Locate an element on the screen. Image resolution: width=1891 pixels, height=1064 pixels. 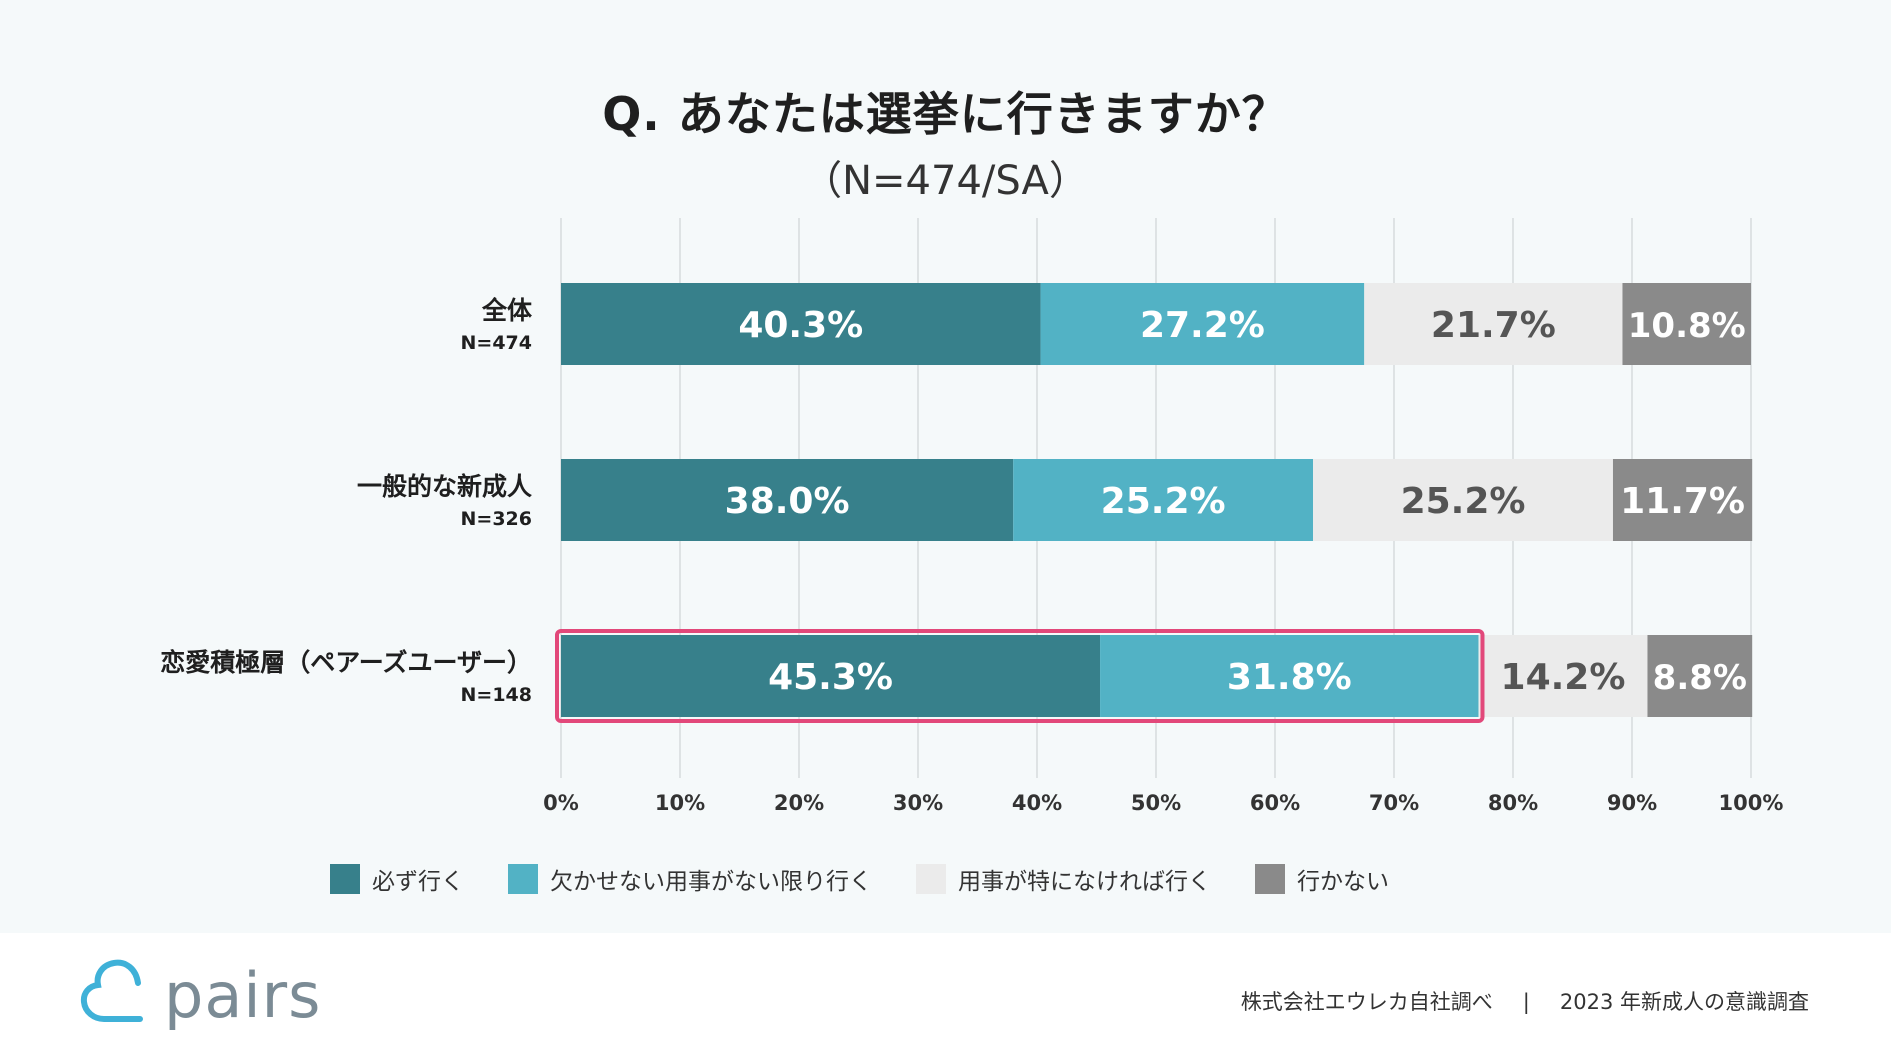
highlight-frame is located at coordinates (1020, 676).